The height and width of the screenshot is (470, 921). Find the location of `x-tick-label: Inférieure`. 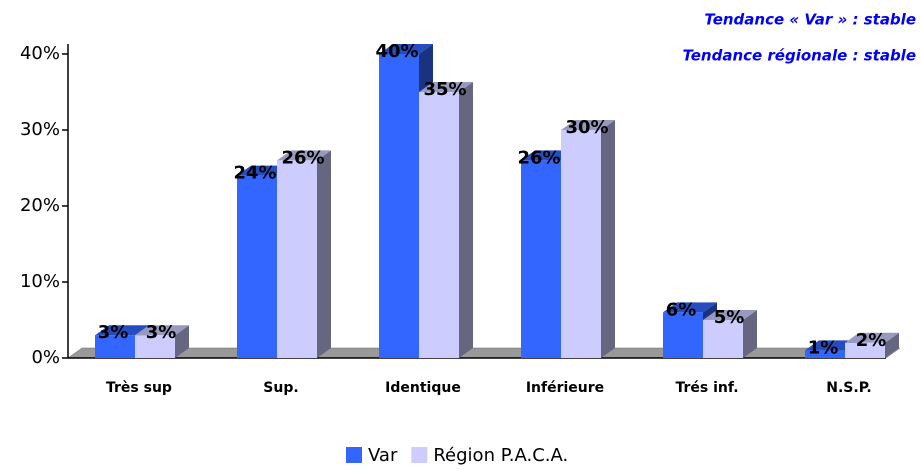

x-tick-label: Inférieure is located at coordinates (565, 388).